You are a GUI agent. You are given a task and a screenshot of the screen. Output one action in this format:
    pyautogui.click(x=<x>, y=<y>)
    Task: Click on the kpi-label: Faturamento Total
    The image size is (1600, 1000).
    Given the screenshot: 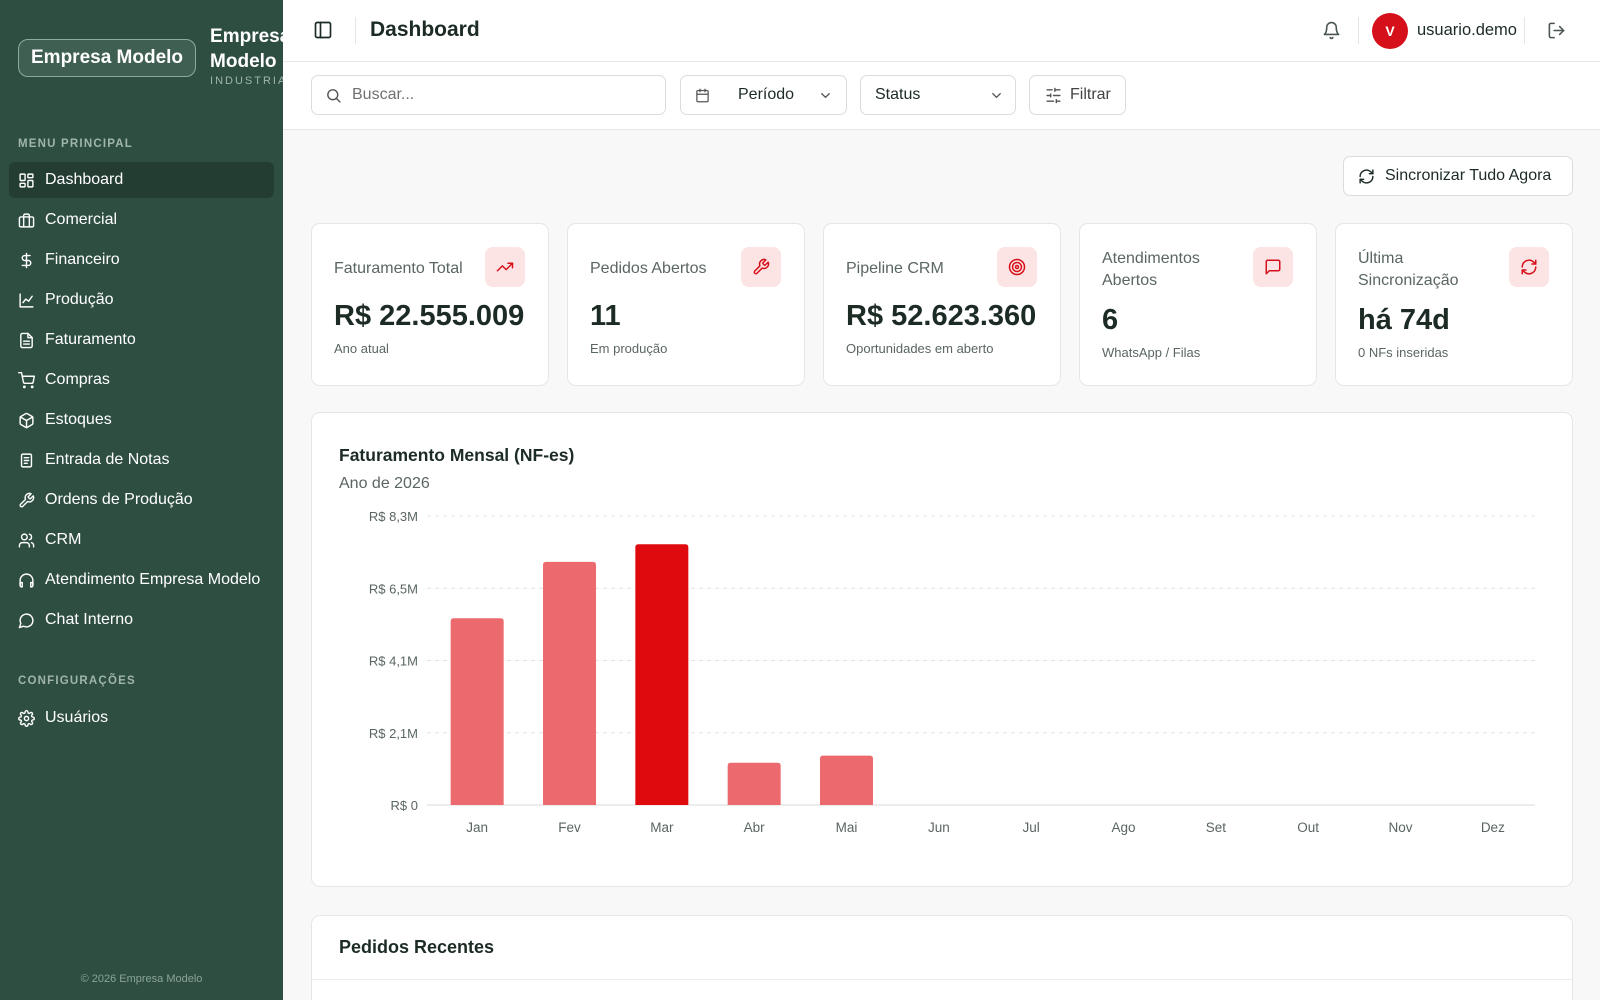 What is the action you would take?
    pyautogui.click(x=398, y=268)
    